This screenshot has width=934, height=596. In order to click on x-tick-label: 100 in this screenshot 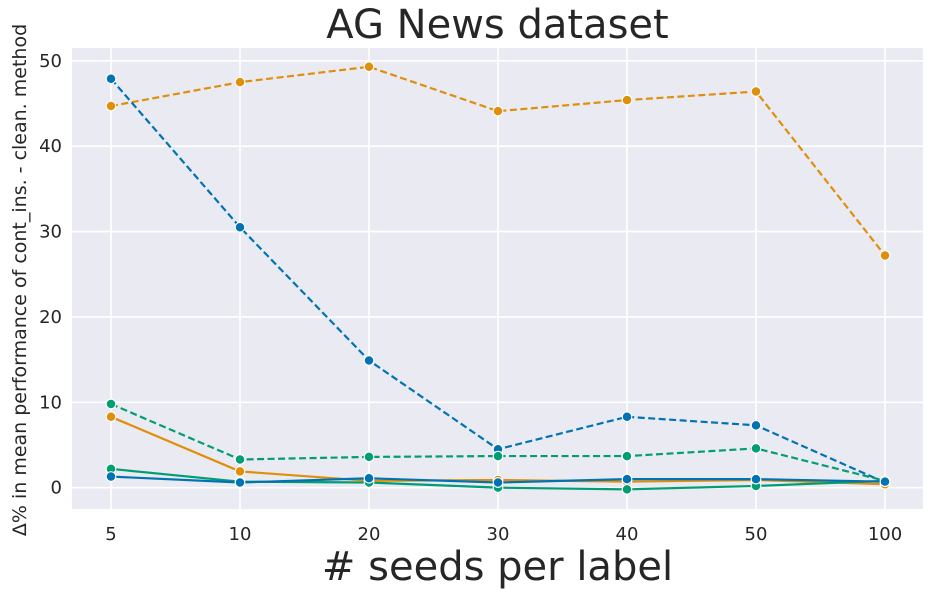, I will do `click(885, 534)`.